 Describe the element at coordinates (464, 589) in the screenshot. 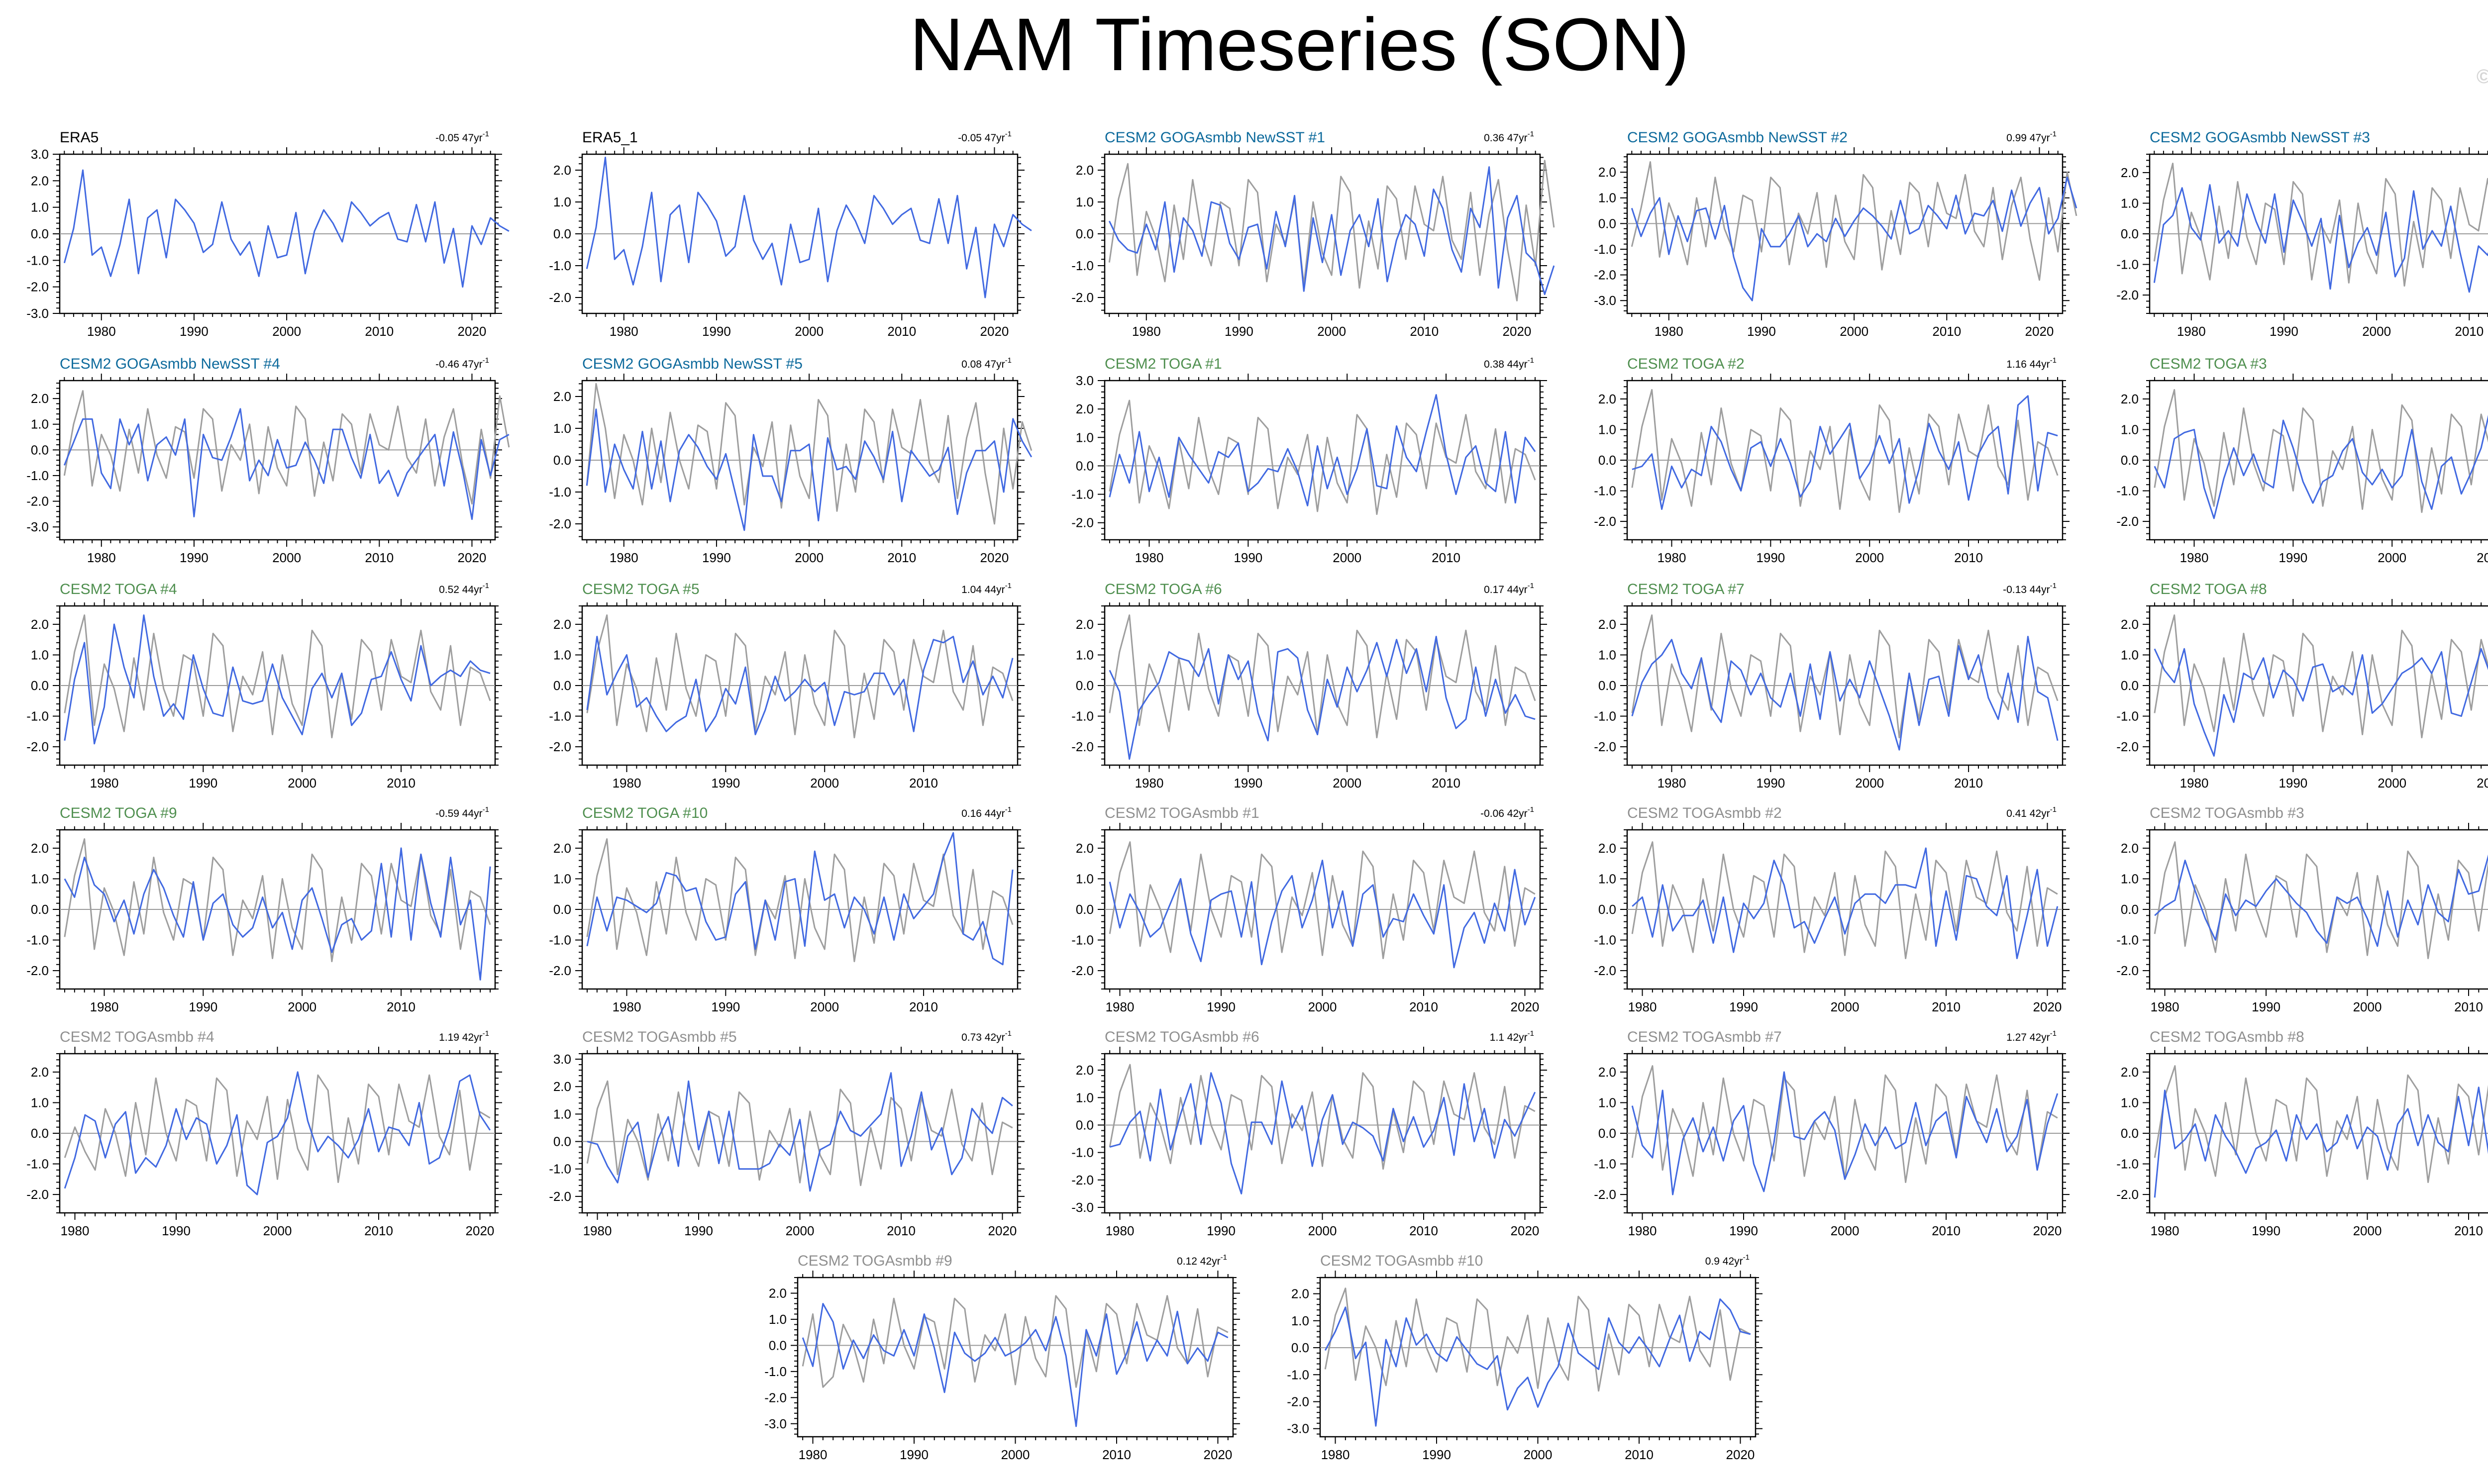

I see `panel-trend: 0.52 44yr-1` at that location.